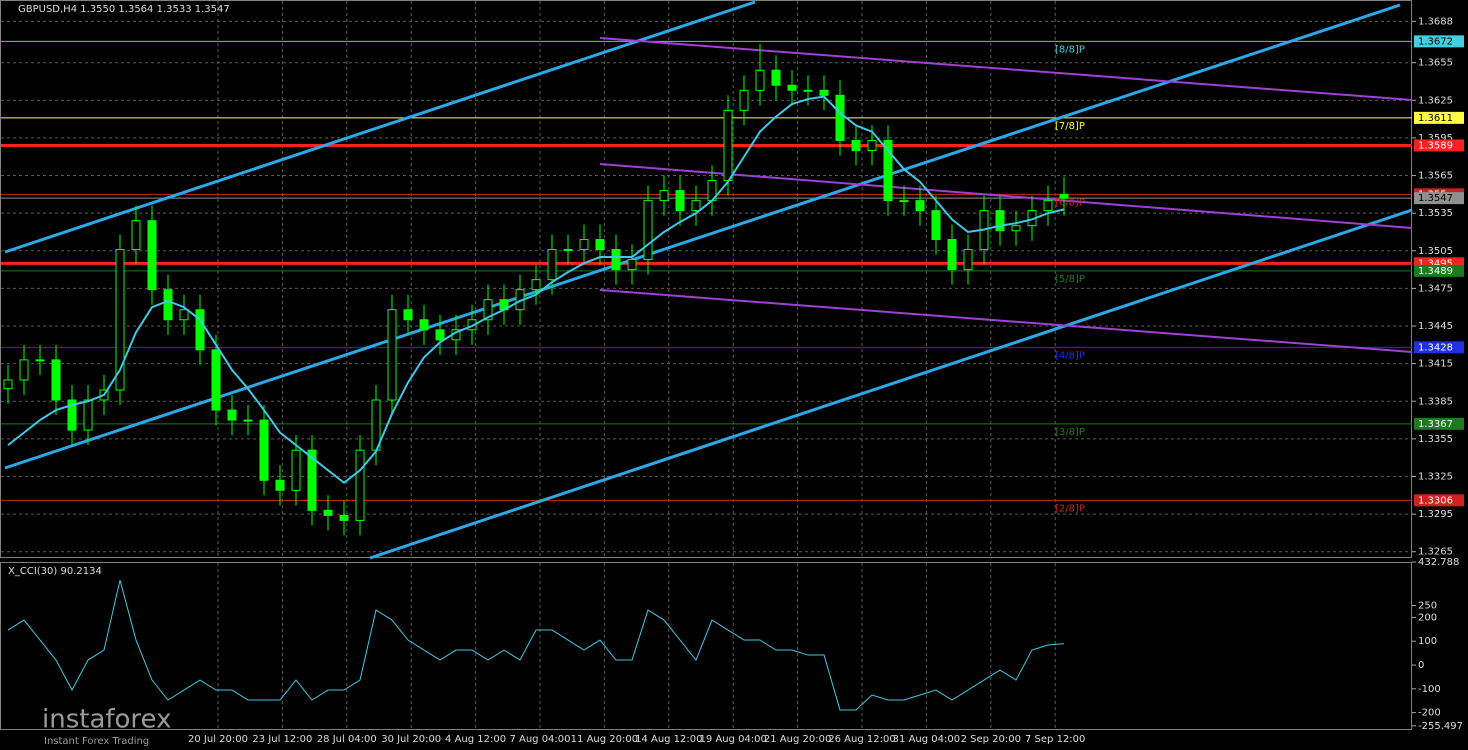 This screenshot has height=750, width=1468. I want to click on x-tick-label: 7 Aug 04:00, so click(539, 739).